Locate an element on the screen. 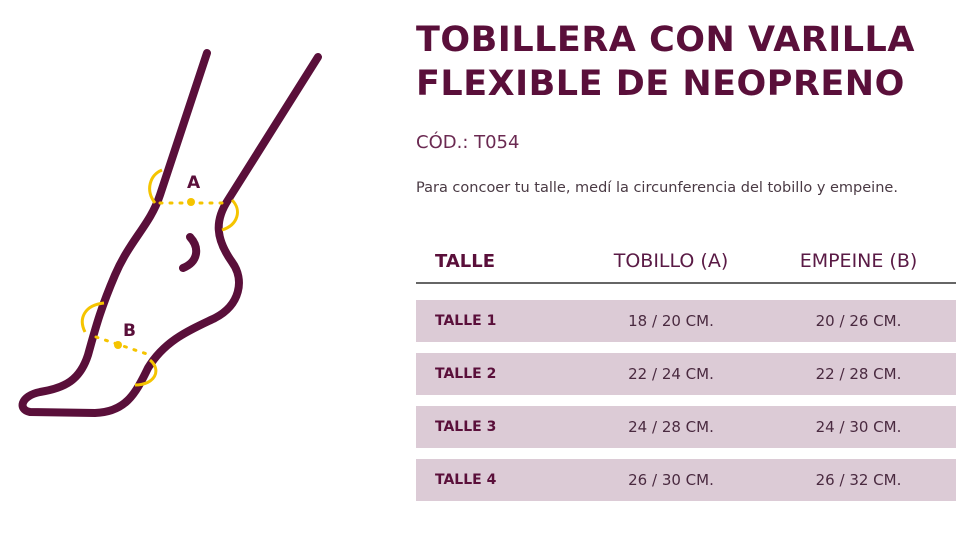 The height and width of the screenshot is (541, 967). cell-instep: 24 / 30 CM. is located at coordinates (858, 427).